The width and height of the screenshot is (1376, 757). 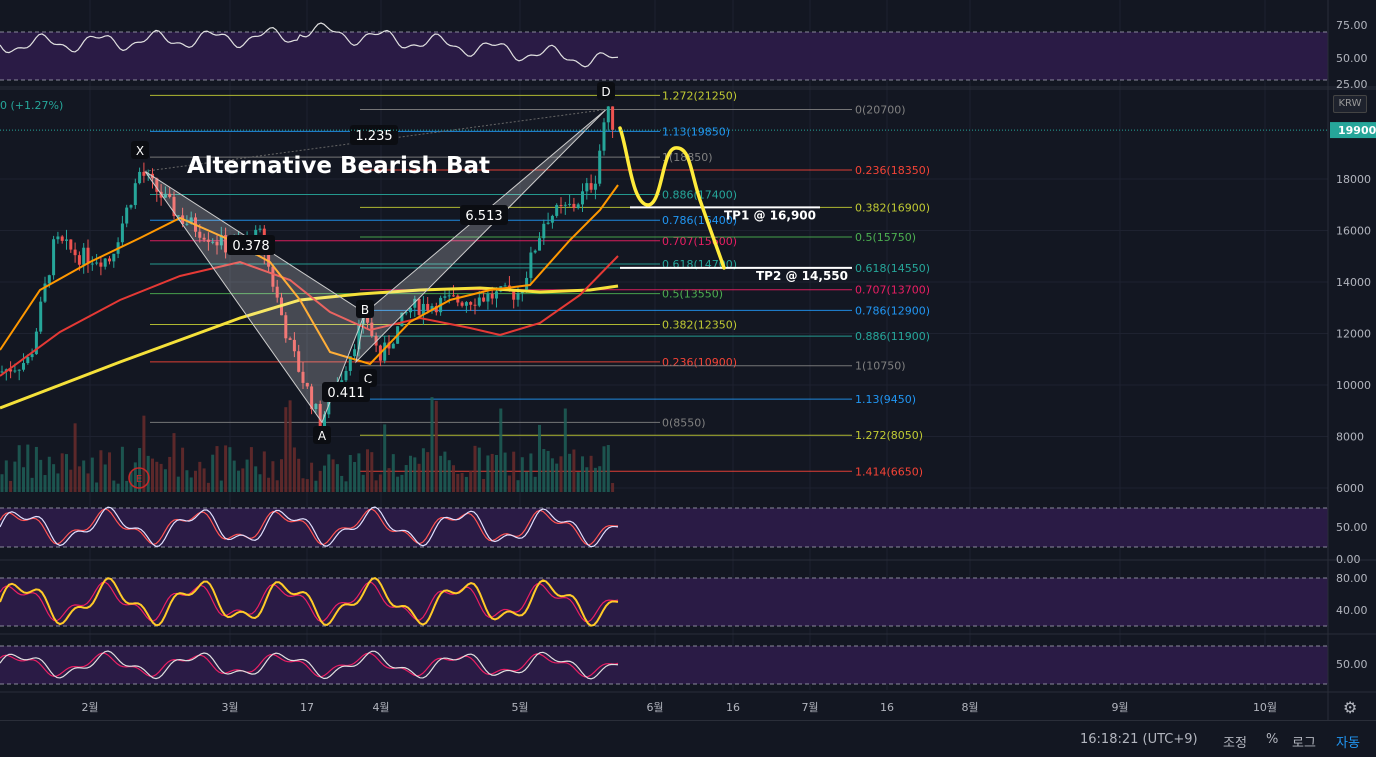 What do you see at coordinates (1235, 743) in the screenshot?
I see `adjust-button: 조정` at bounding box center [1235, 743].